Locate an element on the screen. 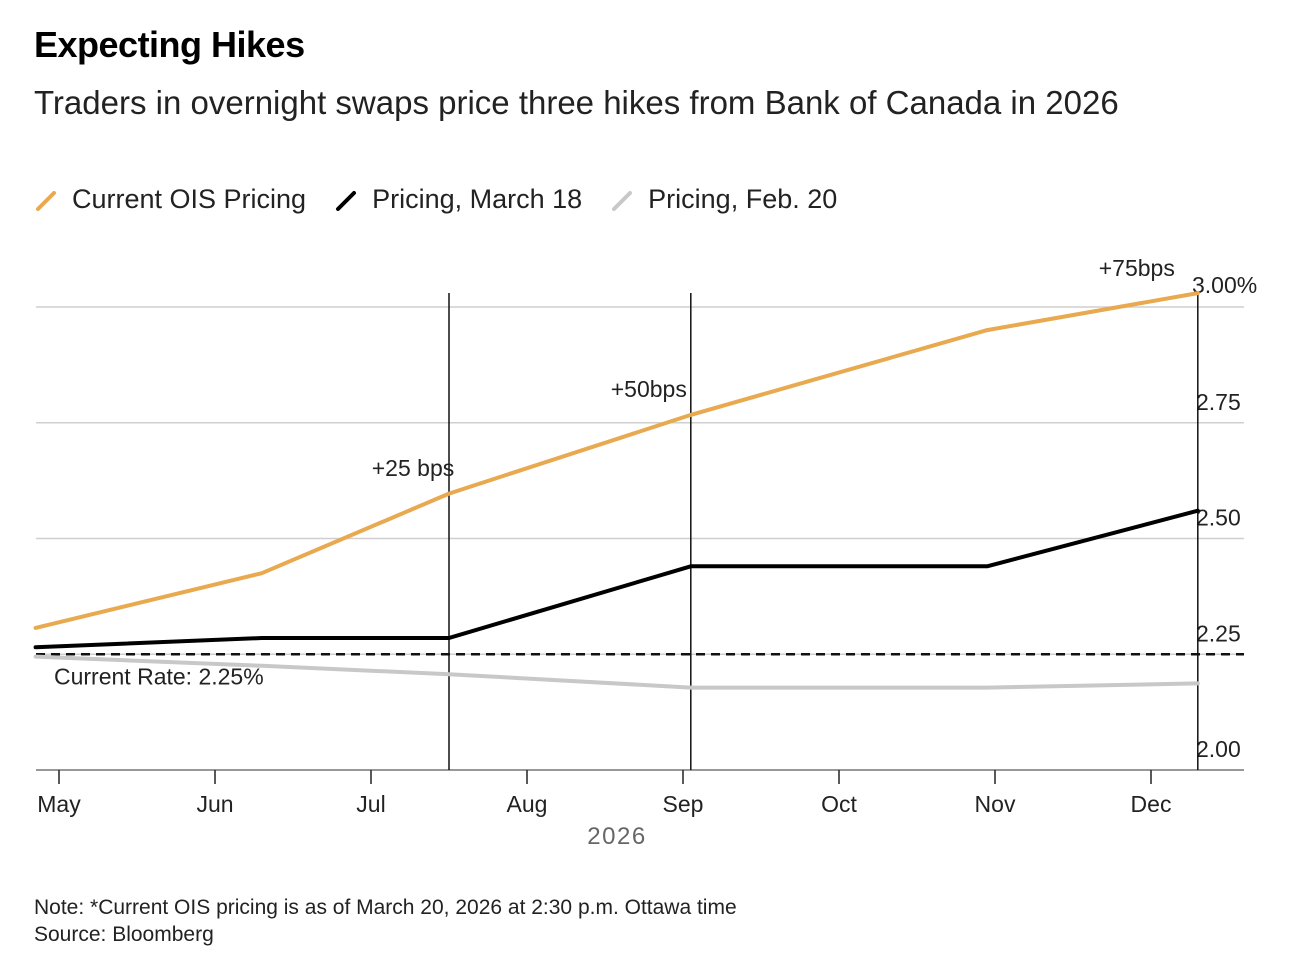  legend-item-current-ois: Current OIS Pricing is located at coordinates (170, 199).